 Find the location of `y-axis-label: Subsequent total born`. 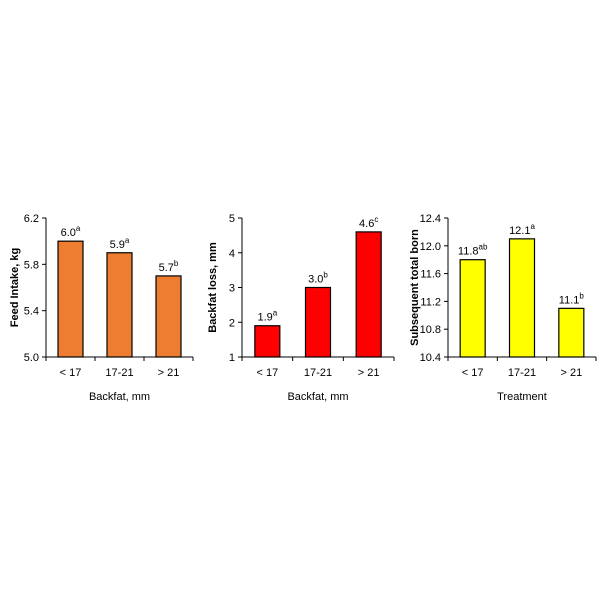

y-axis-label: Subsequent total born is located at coordinates (415, 287).